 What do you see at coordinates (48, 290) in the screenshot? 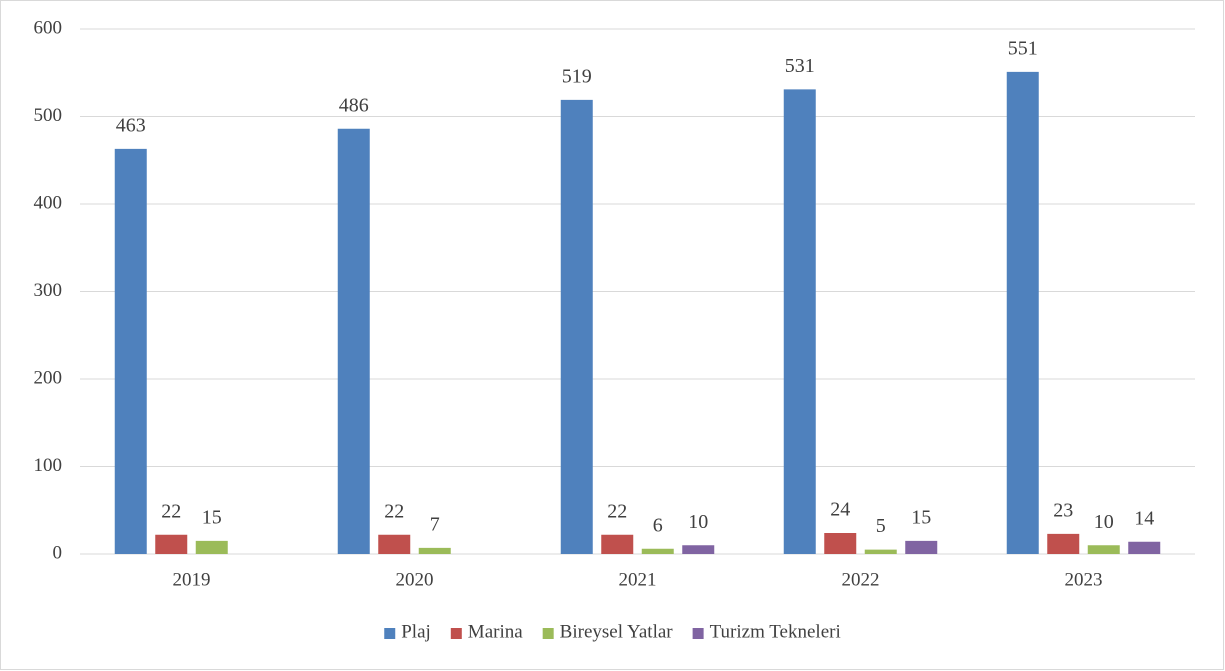
I see `y-tick-label: 300` at bounding box center [48, 290].